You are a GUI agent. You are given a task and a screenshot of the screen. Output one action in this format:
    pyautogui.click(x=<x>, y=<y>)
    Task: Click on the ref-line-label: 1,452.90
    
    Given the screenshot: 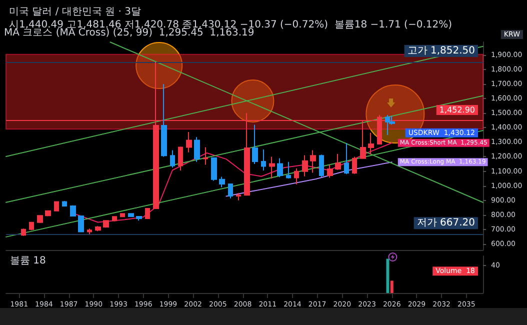 What is the action you would take?
    pyautogui.click(x=457, y=110)
    